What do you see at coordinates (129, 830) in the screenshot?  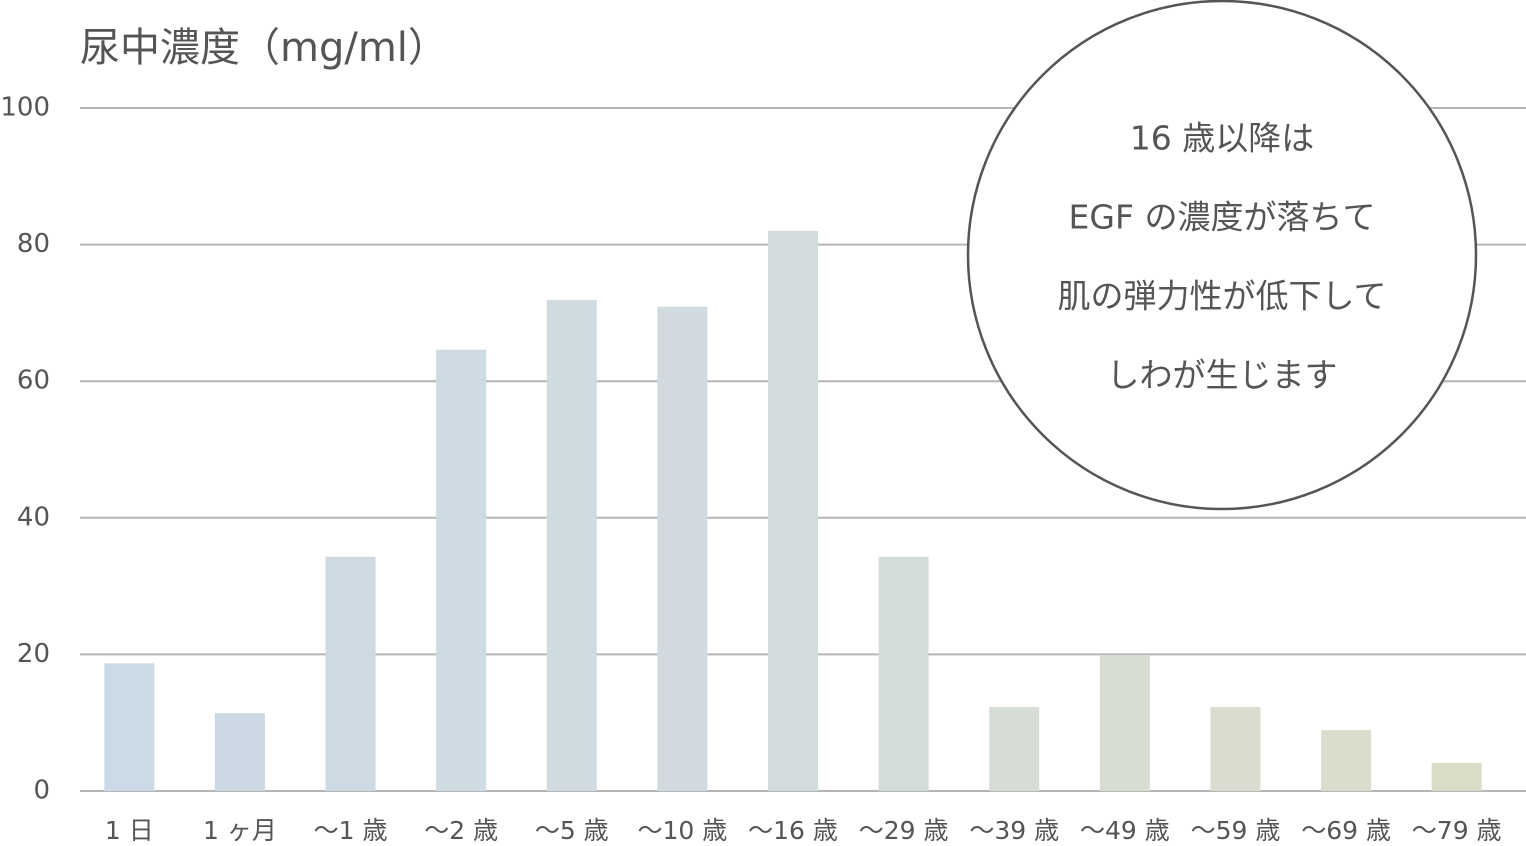 I see `x-tick-label: 1 日` at bounding box center [129, 830].